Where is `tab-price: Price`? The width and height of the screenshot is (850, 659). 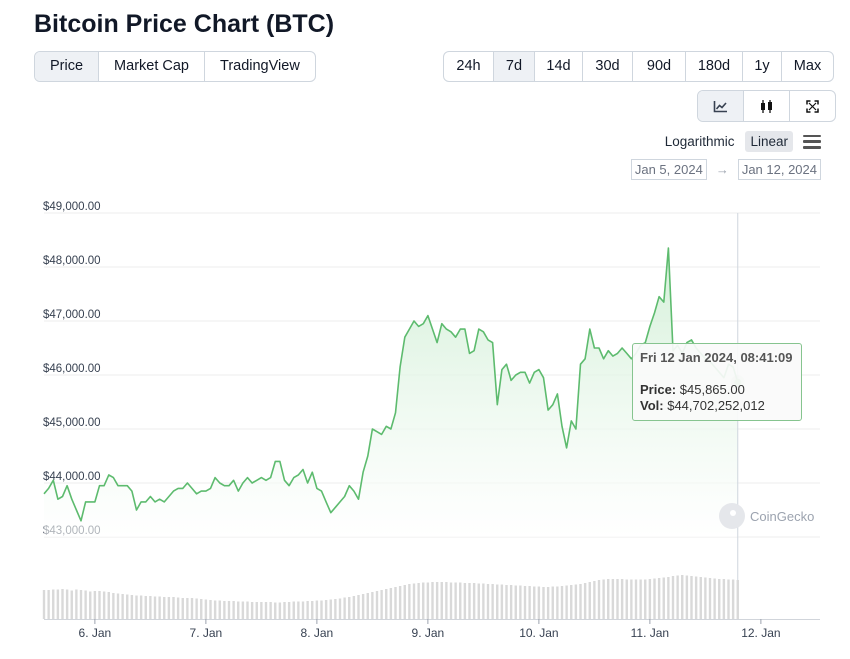 tab-price: Price is located at coordinates (67, 66).